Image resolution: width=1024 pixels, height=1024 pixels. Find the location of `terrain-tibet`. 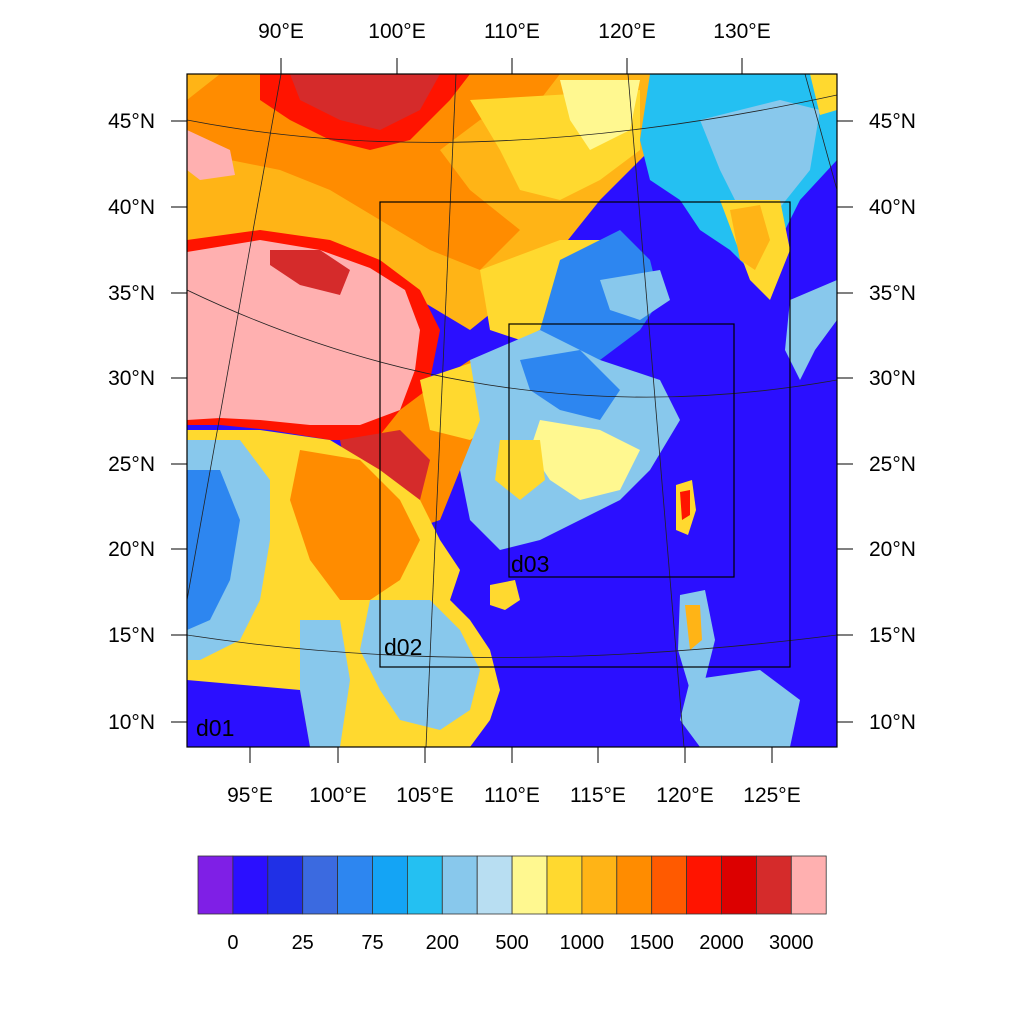

terrain-tibet is located at coordinates (303, 332).